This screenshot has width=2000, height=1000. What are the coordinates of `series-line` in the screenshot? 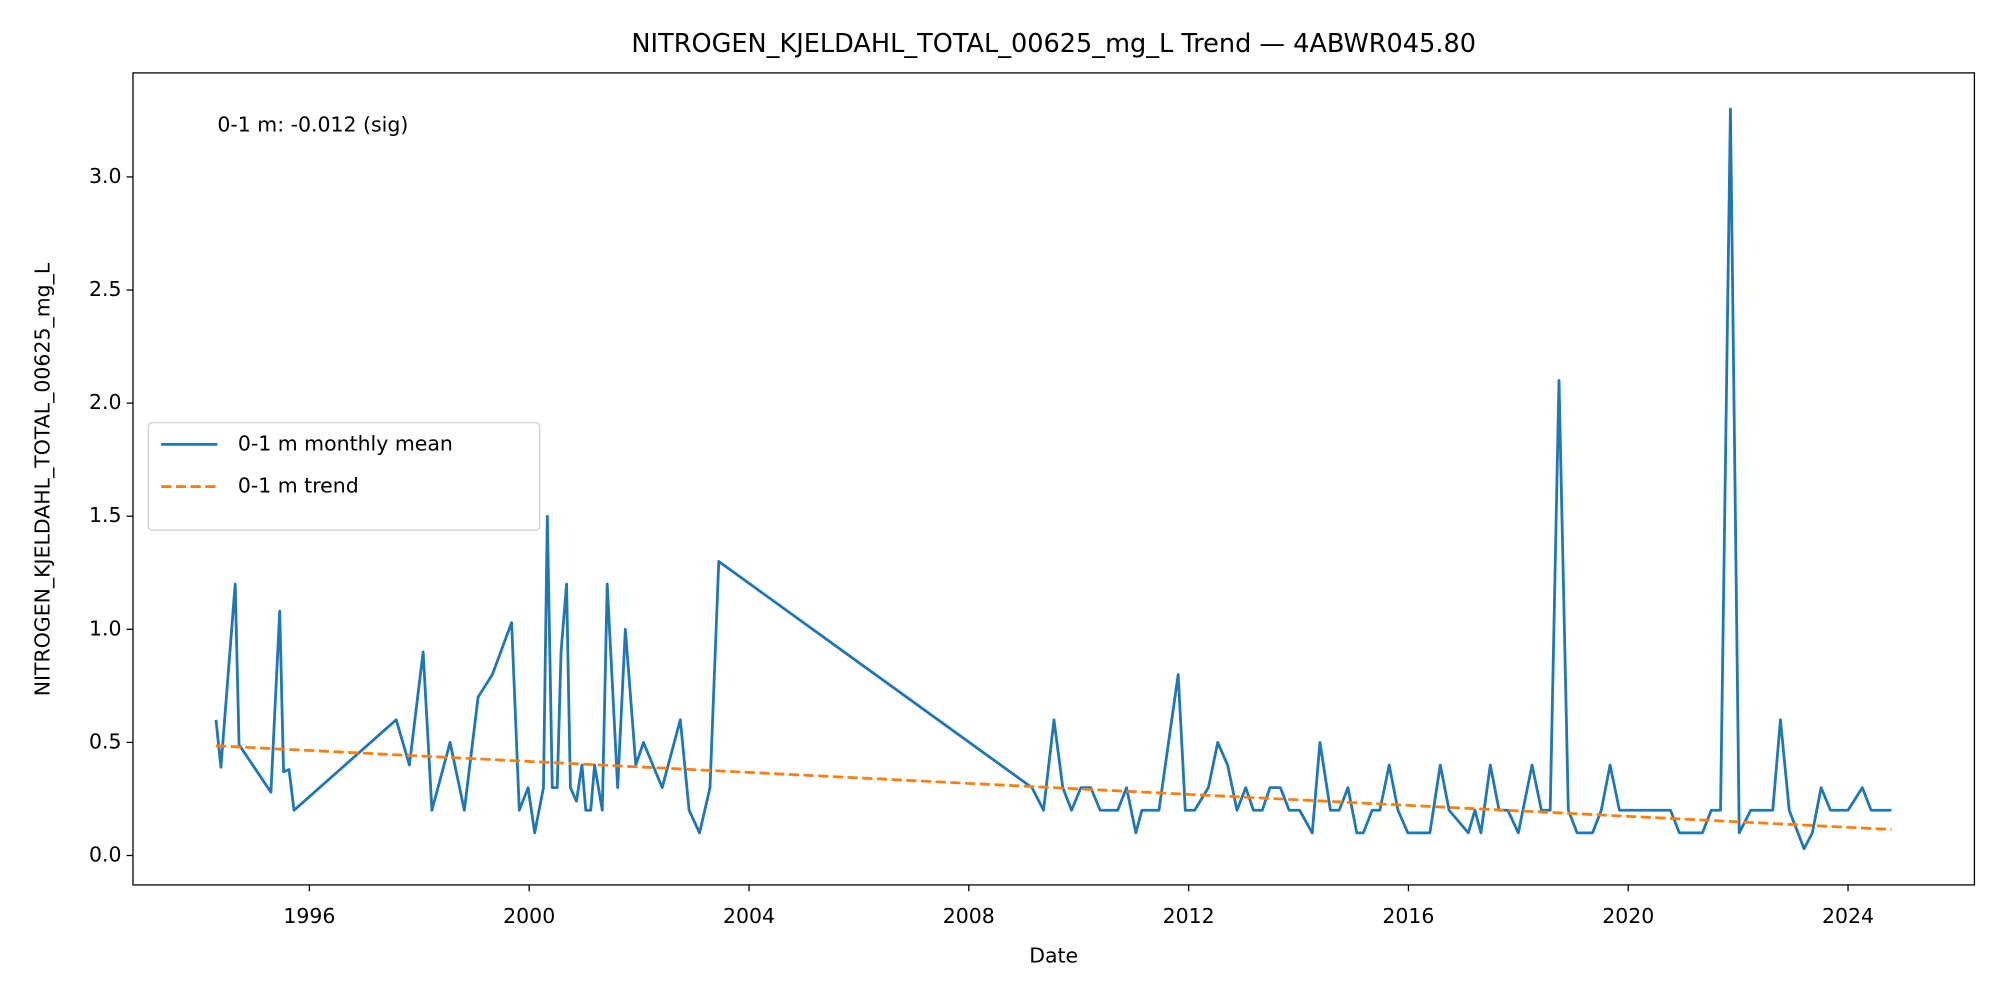 It's located at (1053, 787).